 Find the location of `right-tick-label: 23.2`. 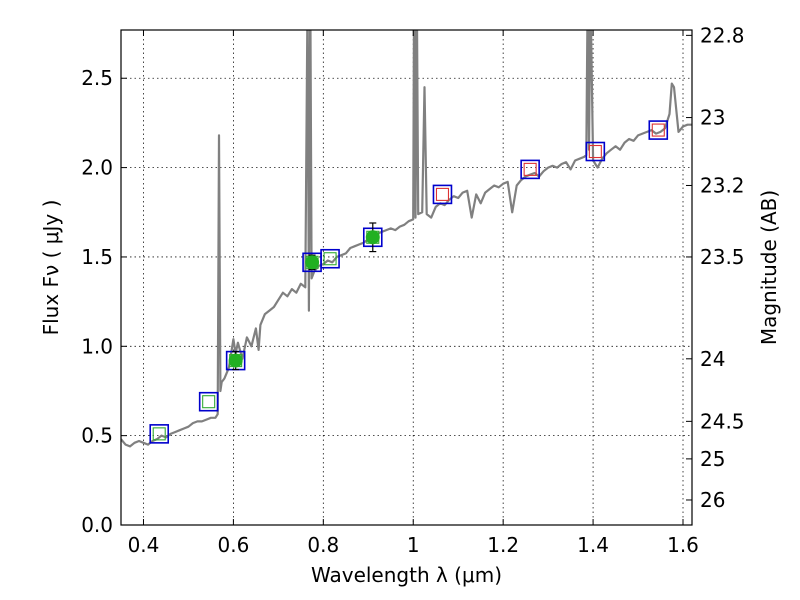

right-tick-label: 23.2 is located at coordinates (722, 185).